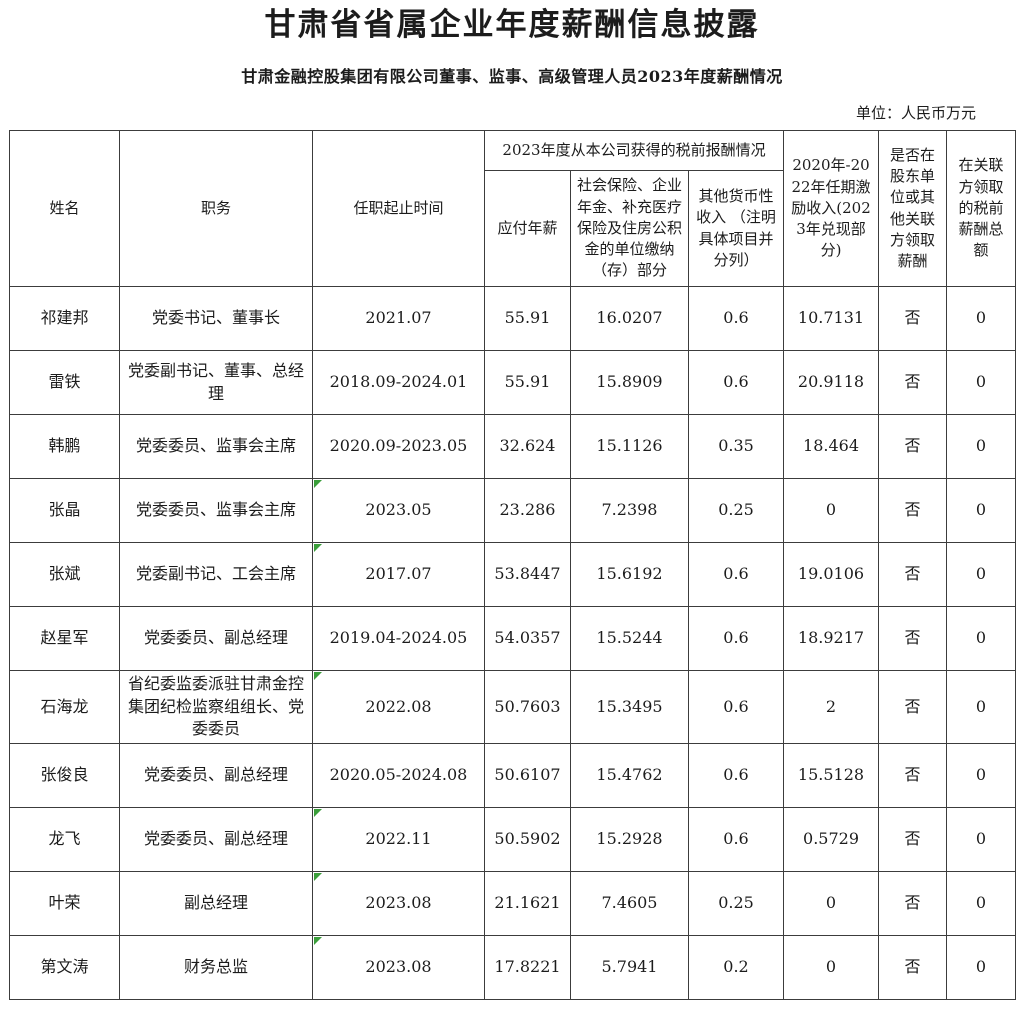 The height and width of the screenshot is (1016, 1024). Describe the element at coordinates (398, 510) in the screenshot. I see `cell-tenure: 2023.05` at that location.